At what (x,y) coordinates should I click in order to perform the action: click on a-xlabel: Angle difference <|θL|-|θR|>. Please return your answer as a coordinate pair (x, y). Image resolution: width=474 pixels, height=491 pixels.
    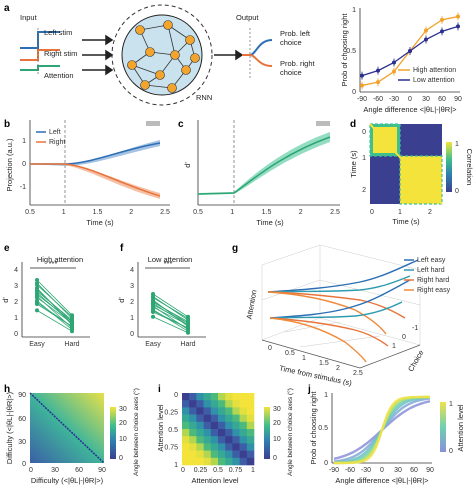
    Looking at the image, I should click on (410, 109).